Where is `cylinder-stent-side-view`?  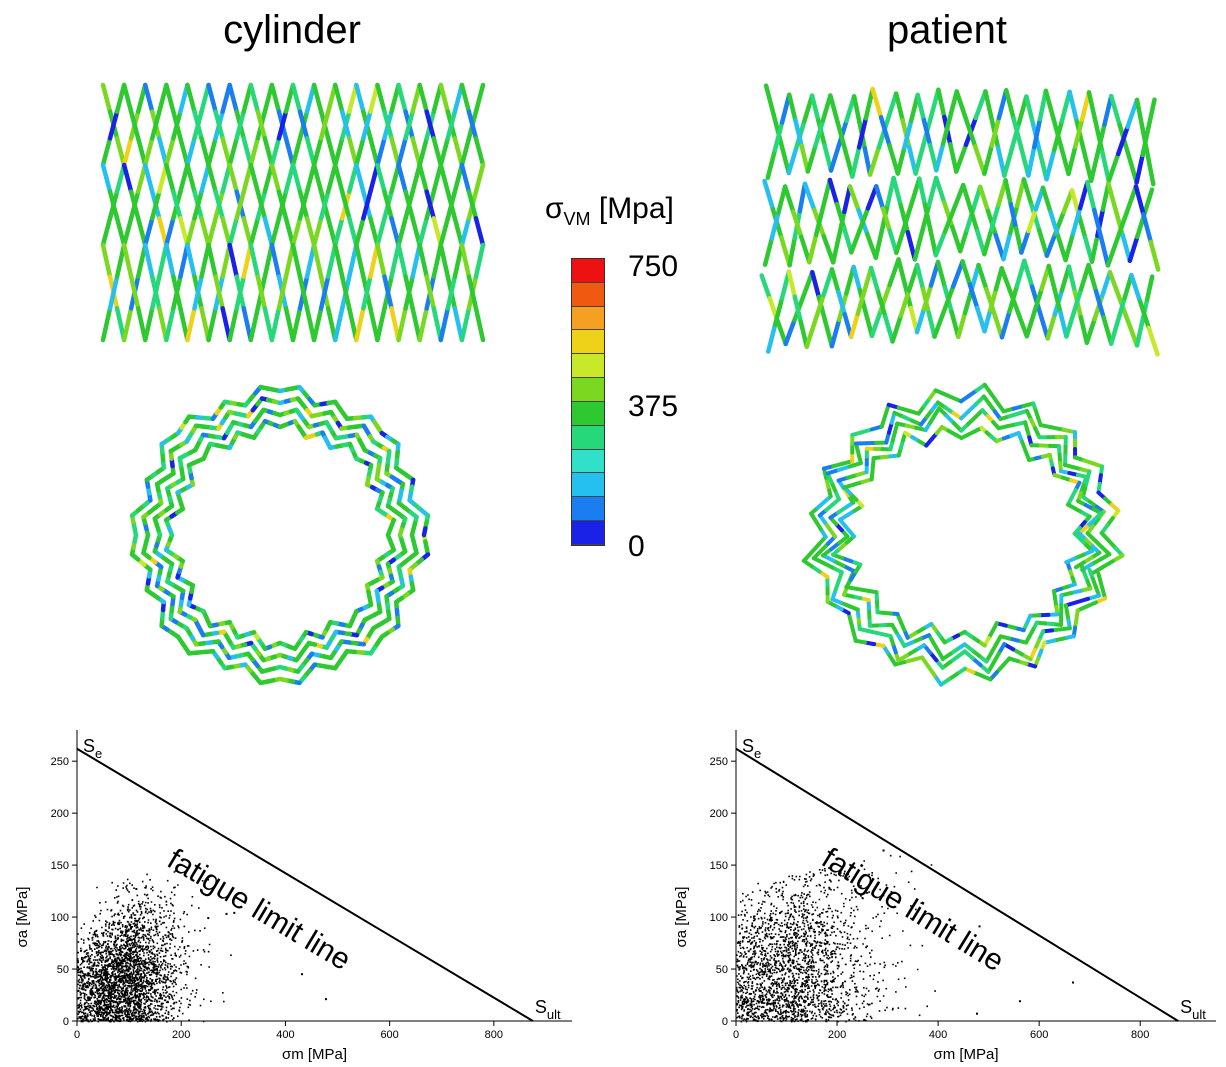
cylinder-stent-side-view is located at coordinates (293, 212).